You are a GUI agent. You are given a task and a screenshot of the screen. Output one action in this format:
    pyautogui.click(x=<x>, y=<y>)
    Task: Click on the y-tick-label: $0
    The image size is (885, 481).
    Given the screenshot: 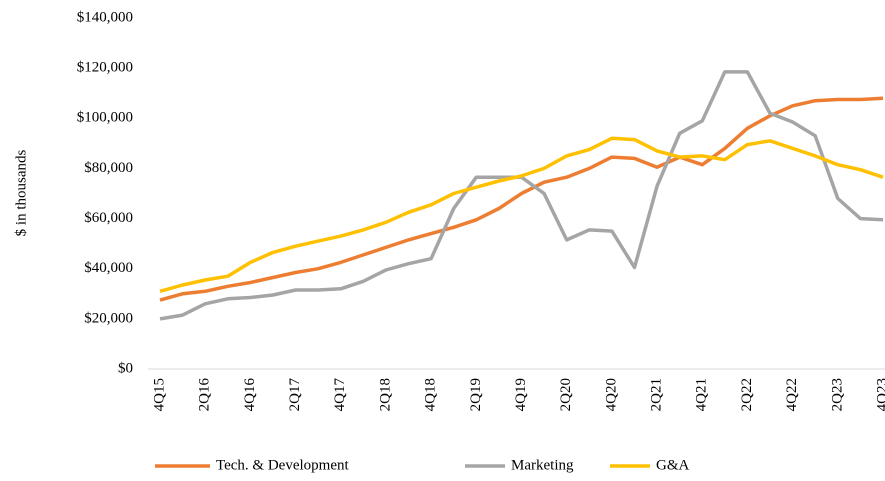 What is the action you would take?
    pyautogui.click(x=125, y=368)
    